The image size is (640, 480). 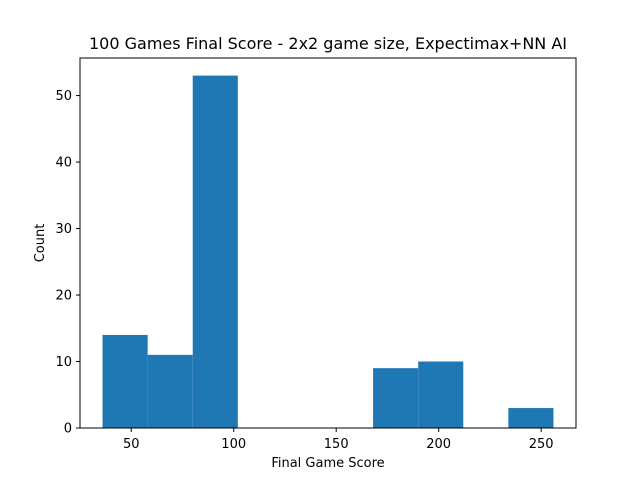 What do you see at coordinates (63, 296) in the screenshot?
I see `y-tick-label: 20` at bounding box center [63, 296].